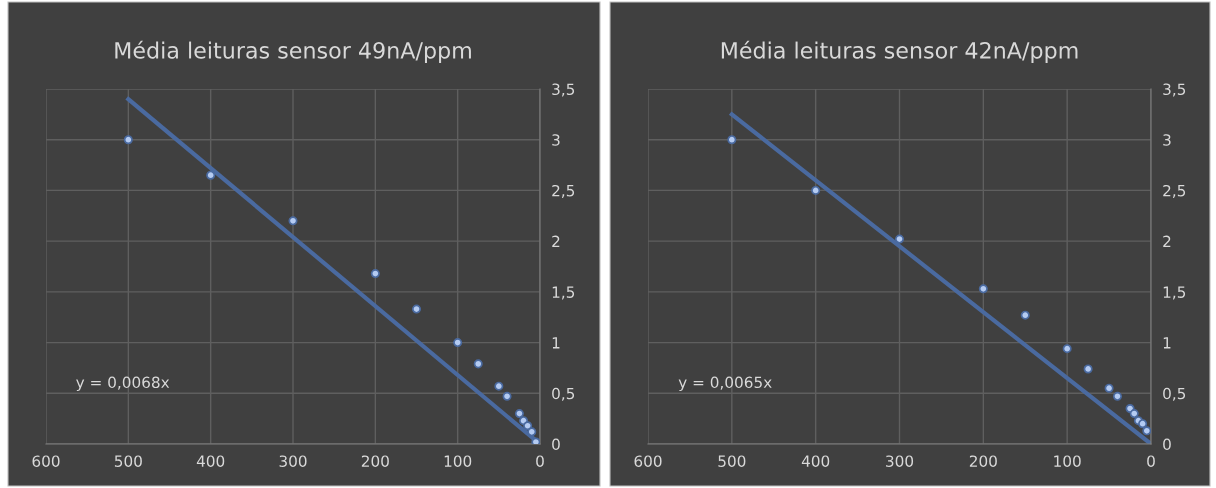 The height and width of the screenshot is (488, 1216). I want to click on chart-title: Média leituras sensor 42nA/ppm, so click(899, 52).